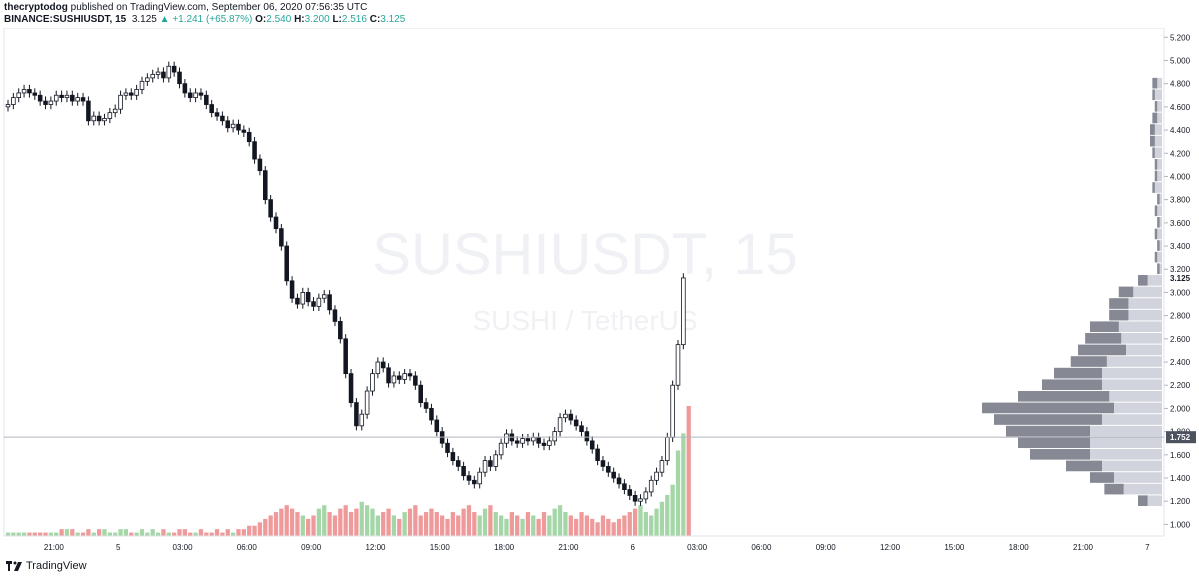  What do you see at coordinates (1180, 437) in the screenshot?
I see `crosshair-price-label: 1.752` at bounding box center [1180, 437].